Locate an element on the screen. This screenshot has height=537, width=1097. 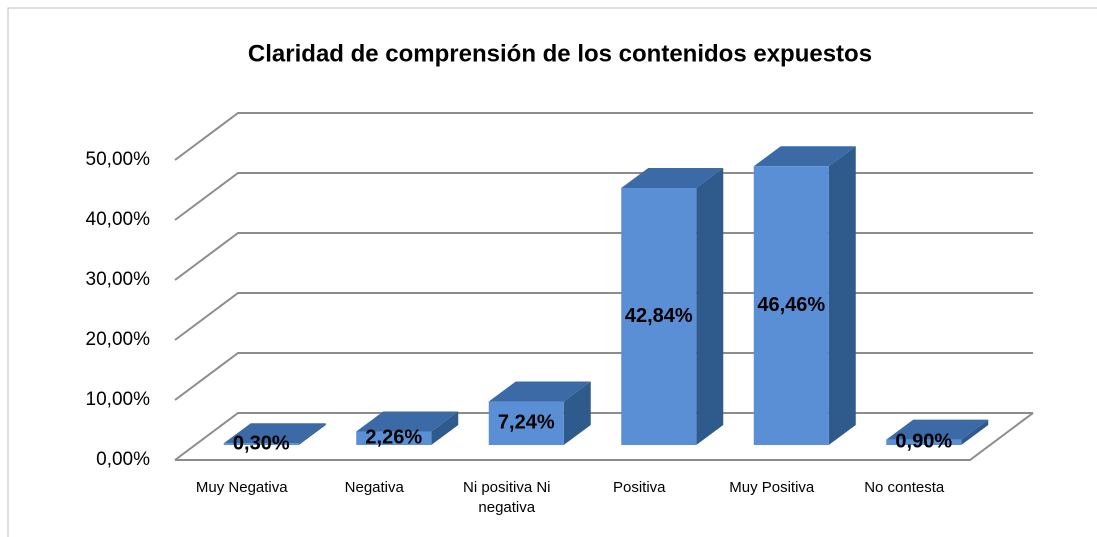
value-label: 0,30% is located at coordinates (261, 443).